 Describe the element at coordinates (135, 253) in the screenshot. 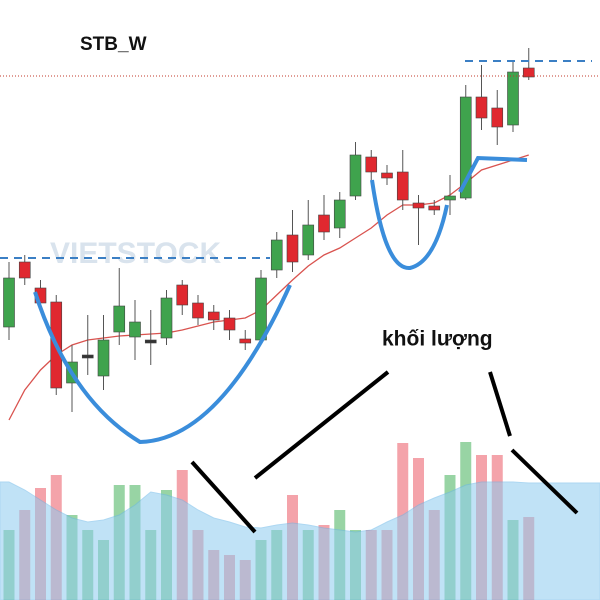

I see `watermark: VIETSTOCK` at that location.